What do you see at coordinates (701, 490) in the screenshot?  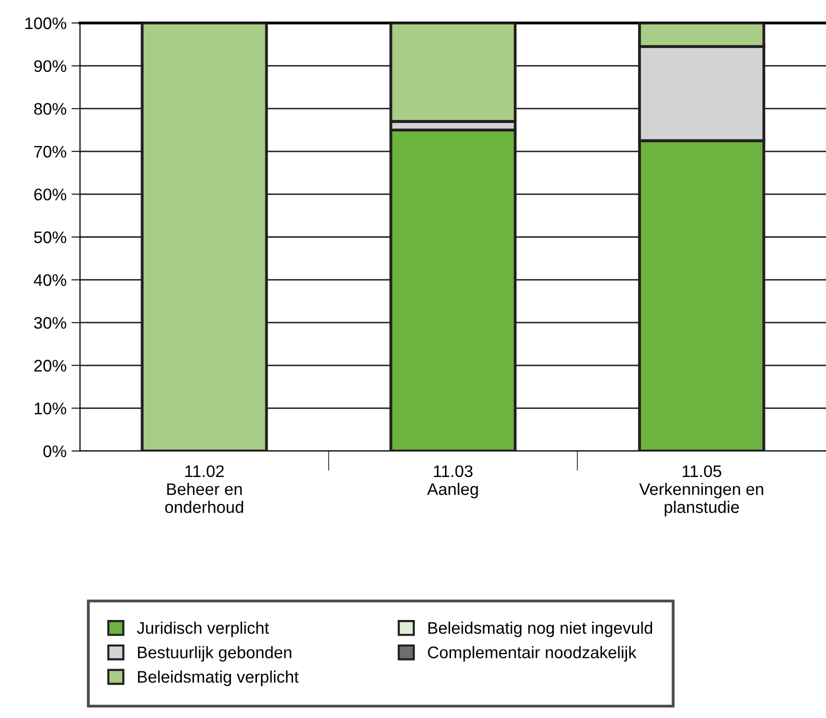 I see `x-tick-label: 11.05 Verkenningen en planstudie` at bounding box center [701, 490].